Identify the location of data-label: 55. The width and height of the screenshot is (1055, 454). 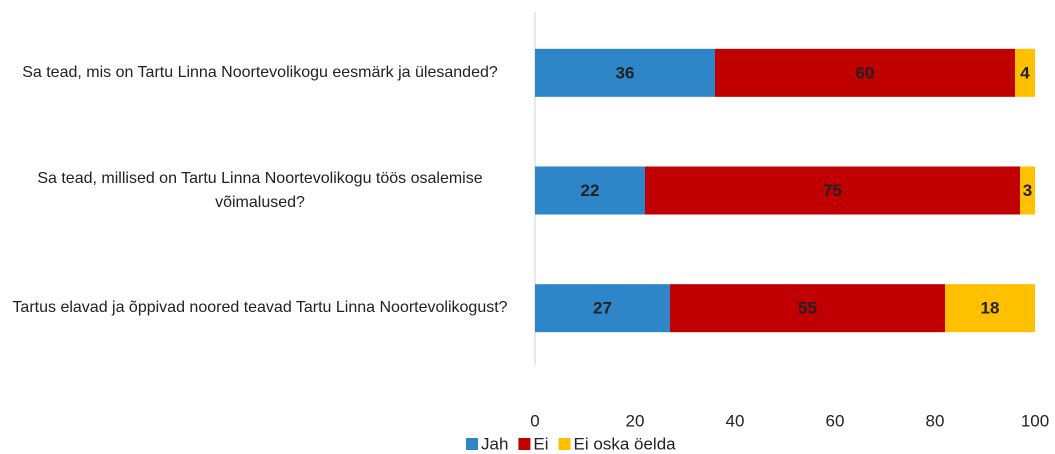
(807, 308).